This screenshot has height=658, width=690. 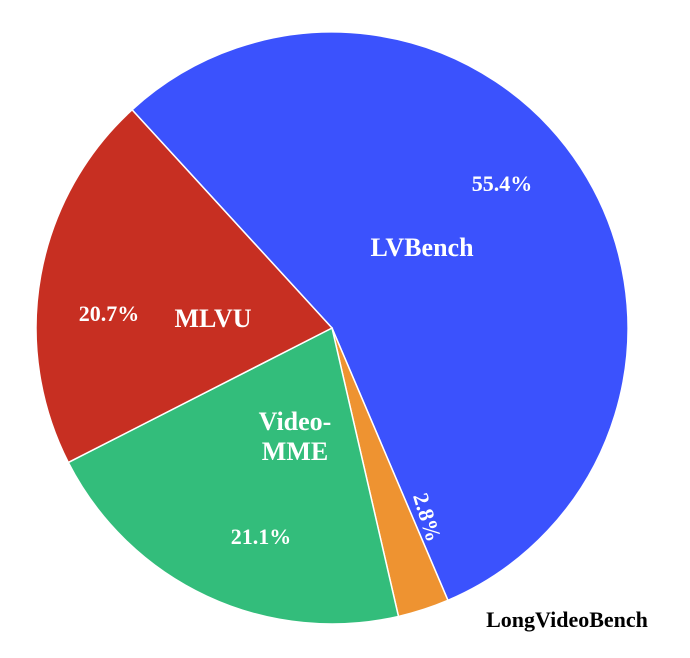 What do you see at coordinates (295, 451) in the screenshot?
I see `slice-label-video-mme-line-2: MME` at bounding box center [295, 451].